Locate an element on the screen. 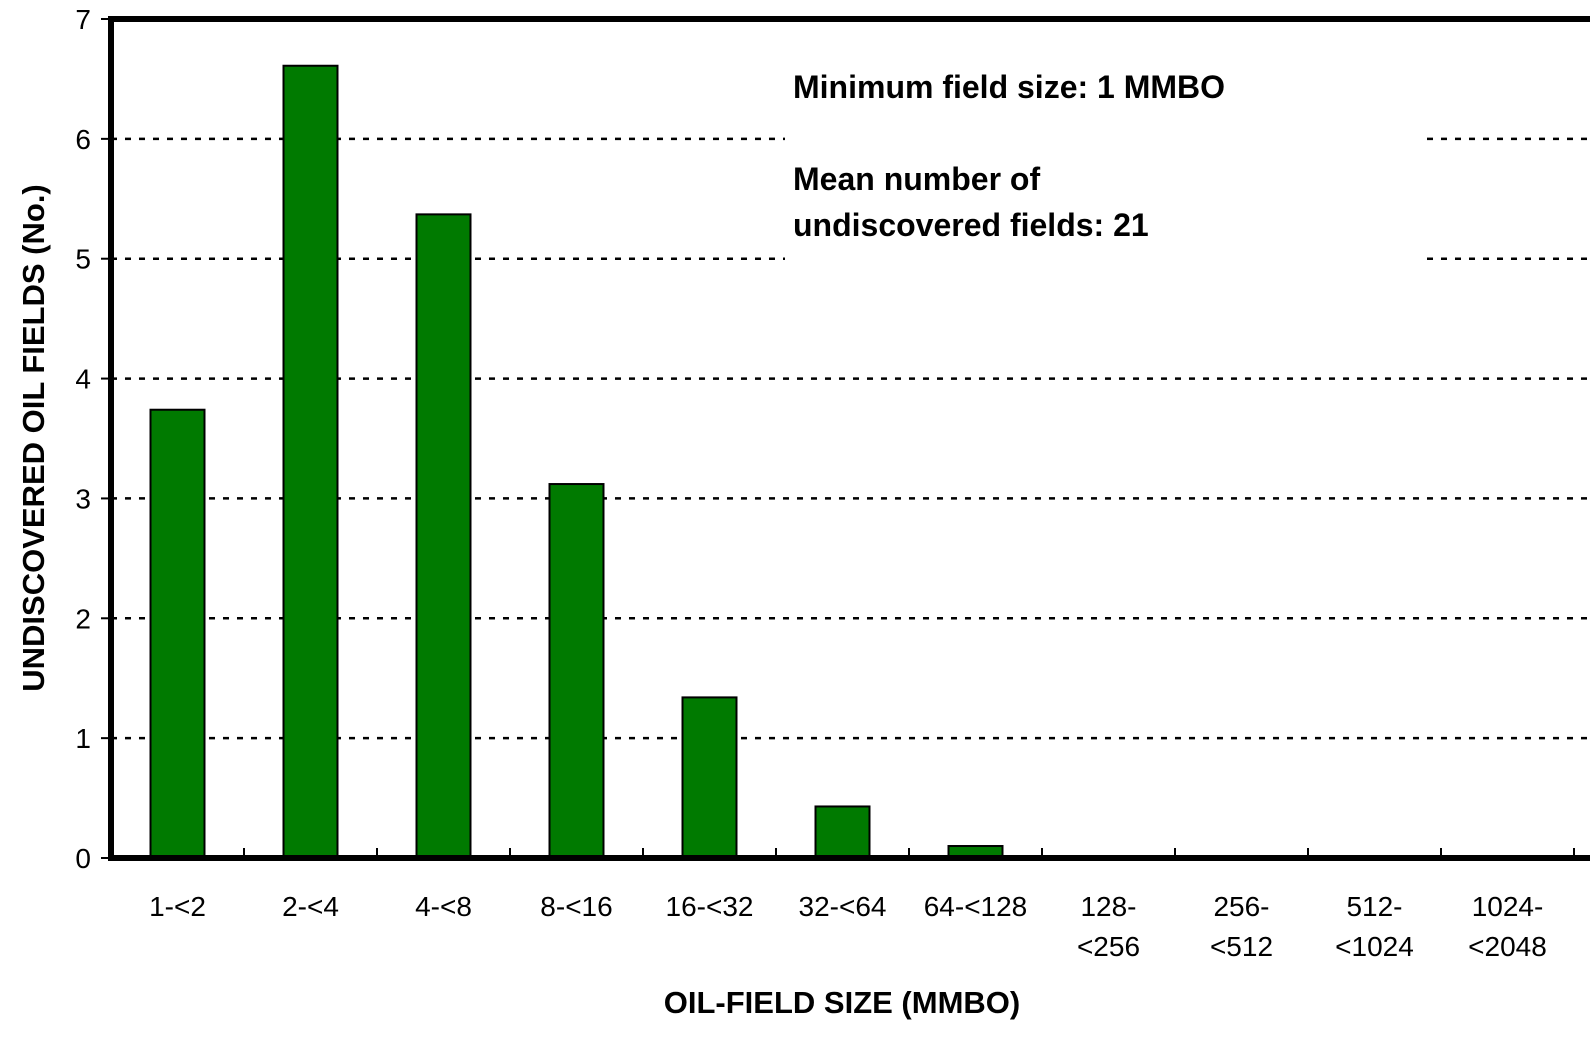  x-tick-label-16-<32: 16-<32 is located at coordinates (710, 906).